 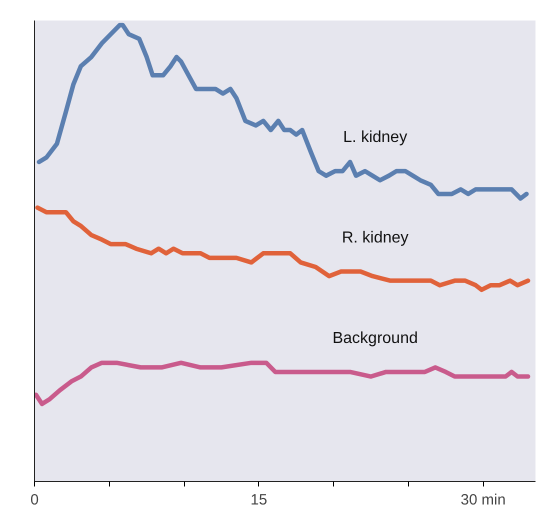 What do you see at coordinates (375, 338) in the screenshot?
I see `series-label: Background` at bounding box center [375, 338].